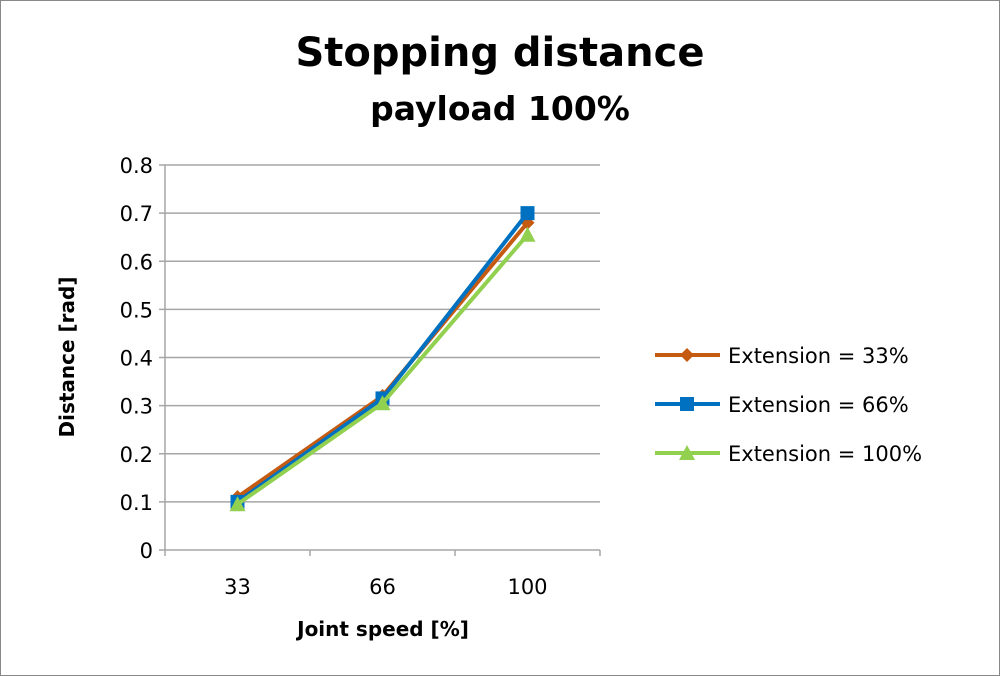  What do you see at coordinates (382, 587) in the screenshot?
I see `x-tick-label: 66` at bounding box center [382, 587].